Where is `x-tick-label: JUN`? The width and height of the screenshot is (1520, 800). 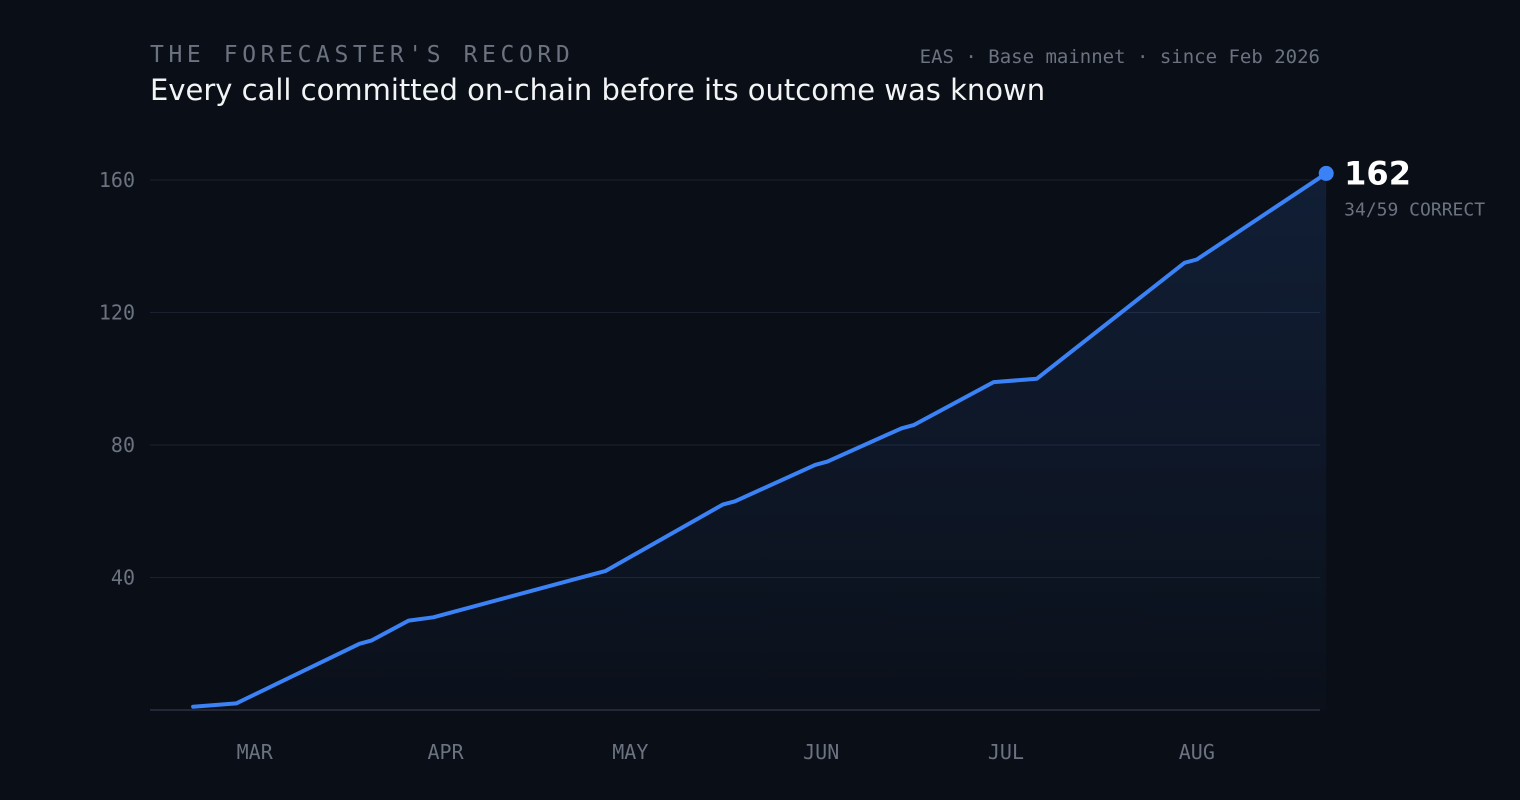 x-tick-label: JUN is located at coordinates (821, 752).